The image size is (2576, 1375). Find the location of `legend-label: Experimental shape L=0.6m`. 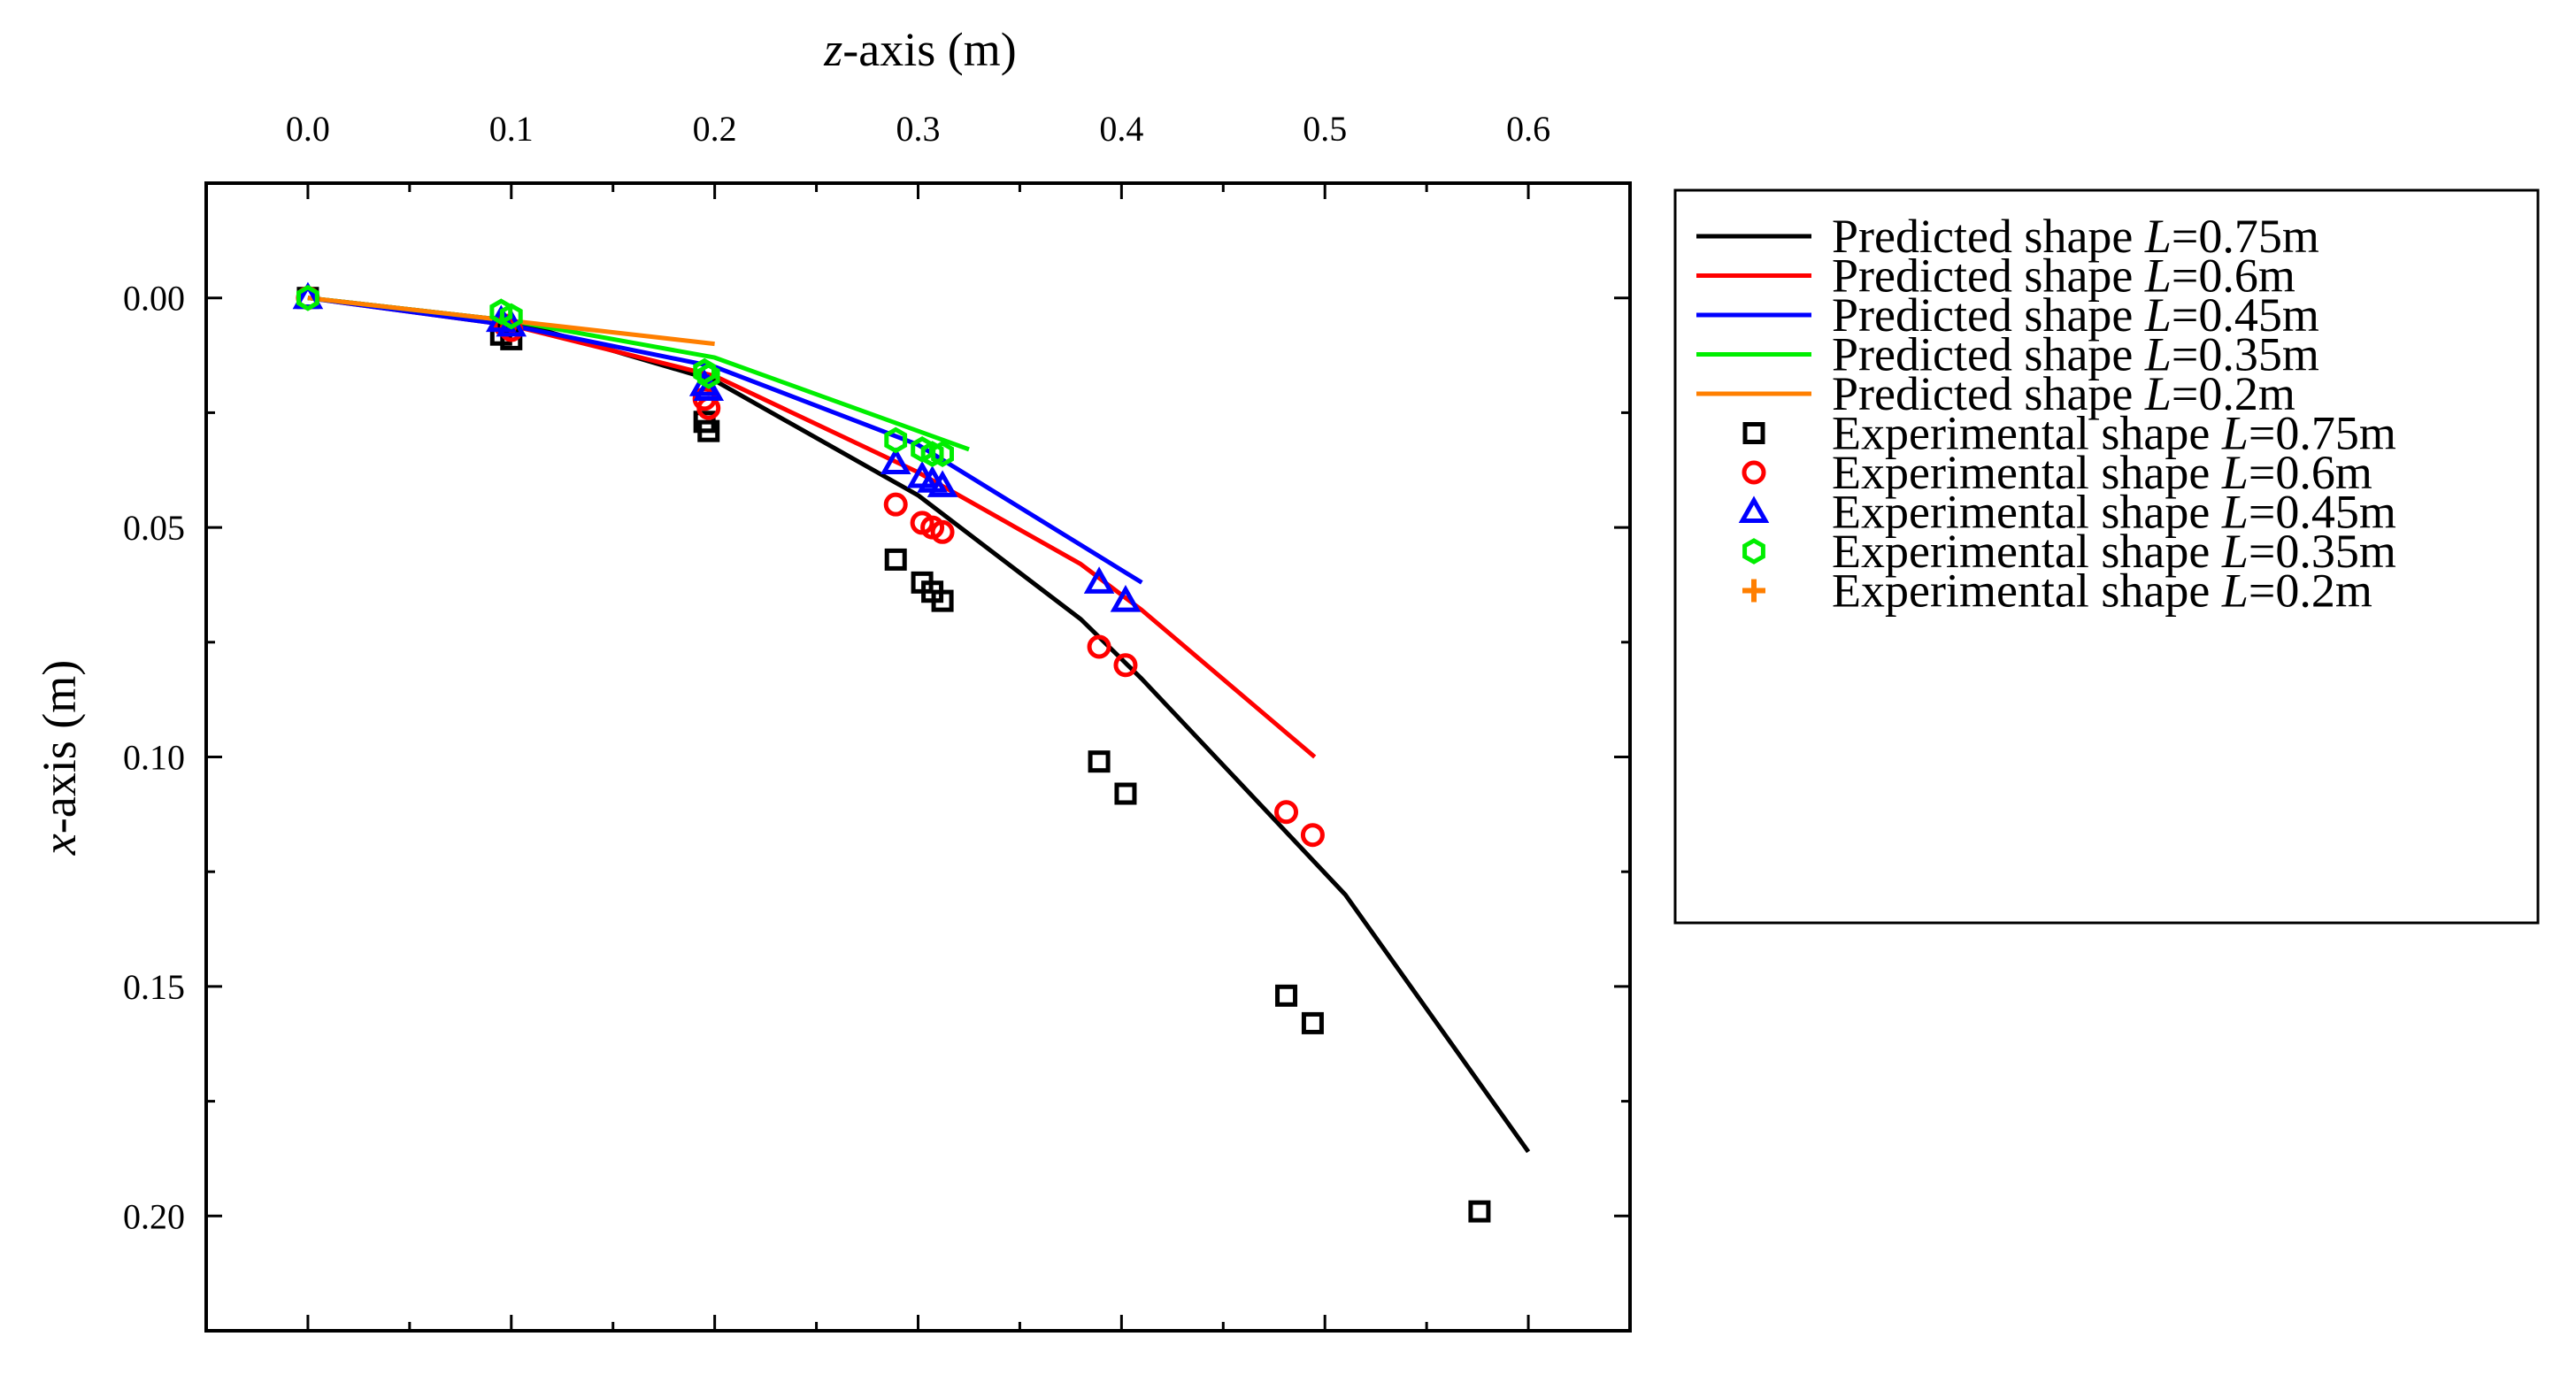

legend-label: Experimental shape L=0.6m is located at coordinates (2102, 472).